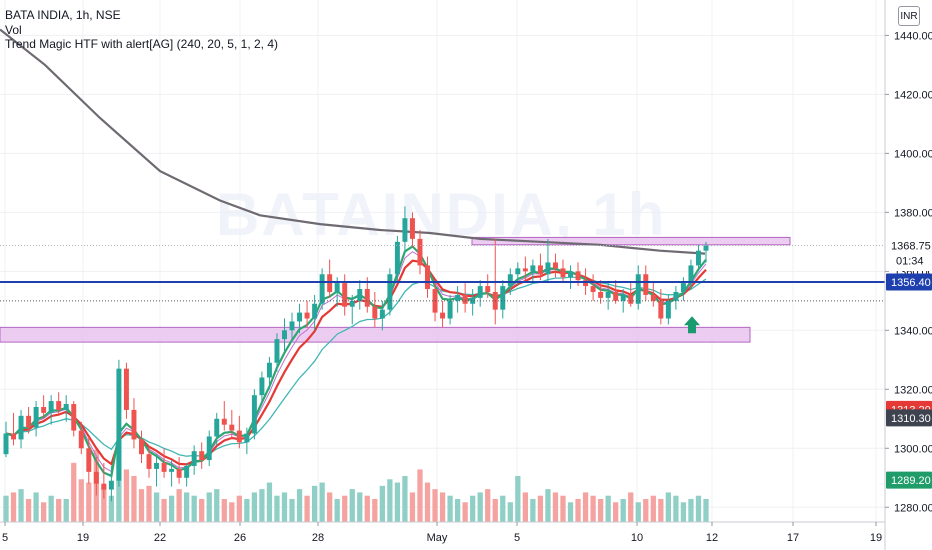 The image size is (932, 550). Describe the element at coordinates (692, 325) in the screenshot. I see `up-arrow-icon` at that location.